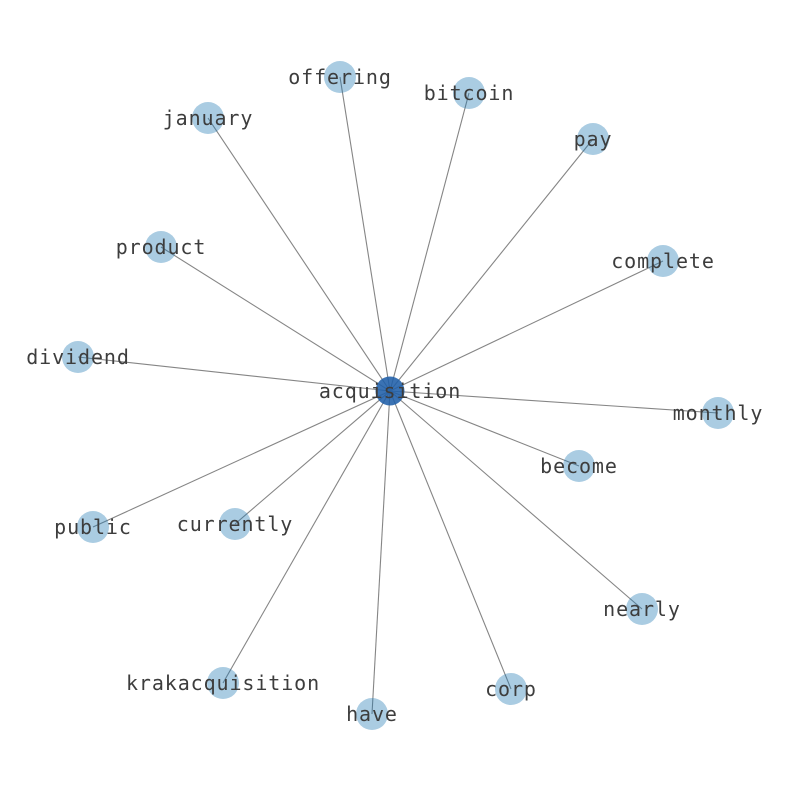 The image size is (794, 790). I want to click on graph-node-label-bitcoin: bitcoin, so click(469, 93).